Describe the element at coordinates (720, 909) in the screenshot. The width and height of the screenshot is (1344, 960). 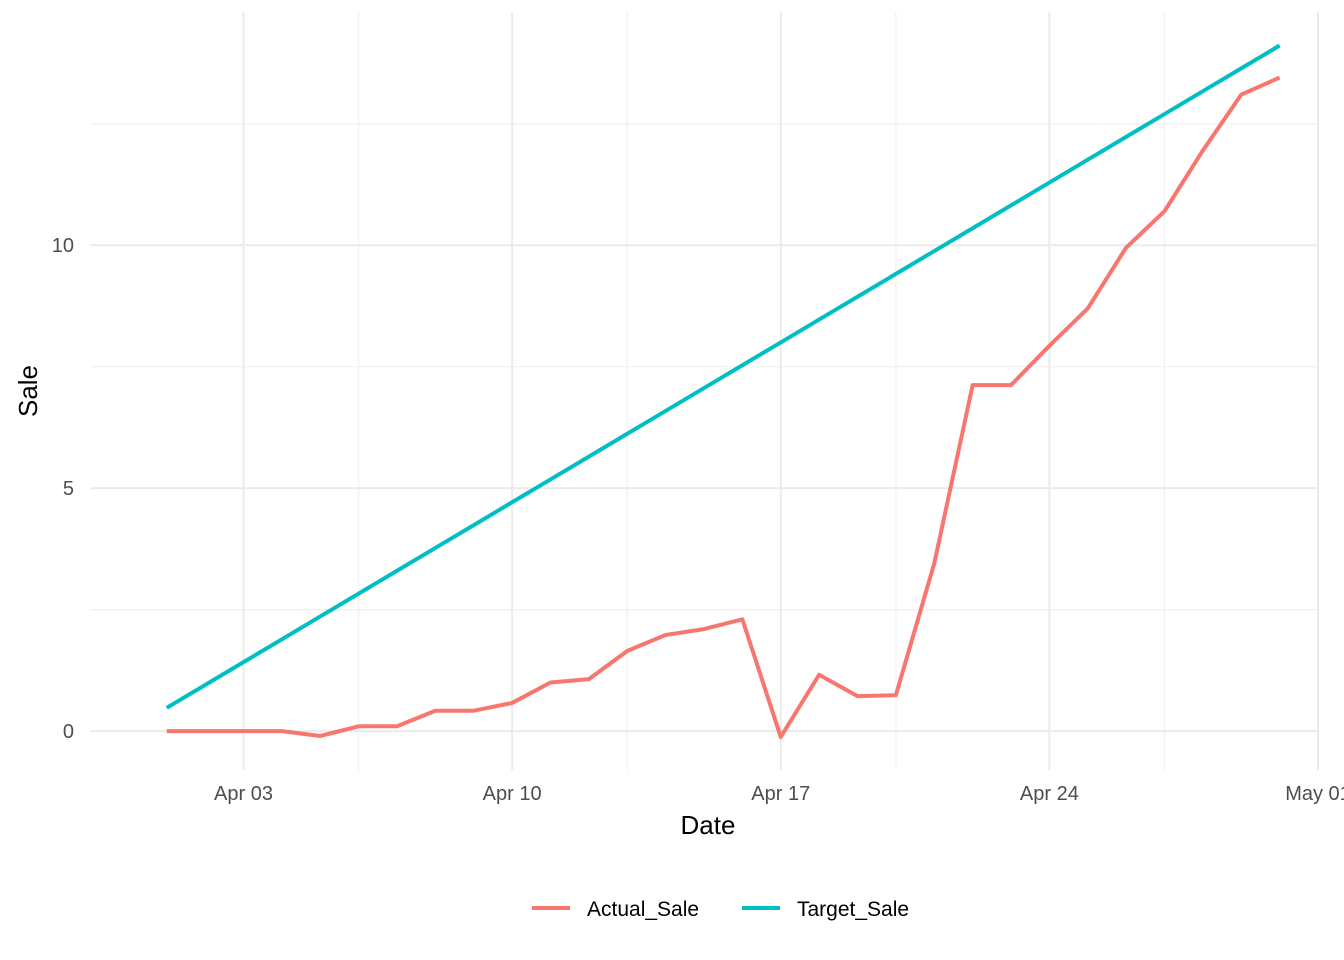
I see `legend: Actual_Sale Target_Sale` at that location.